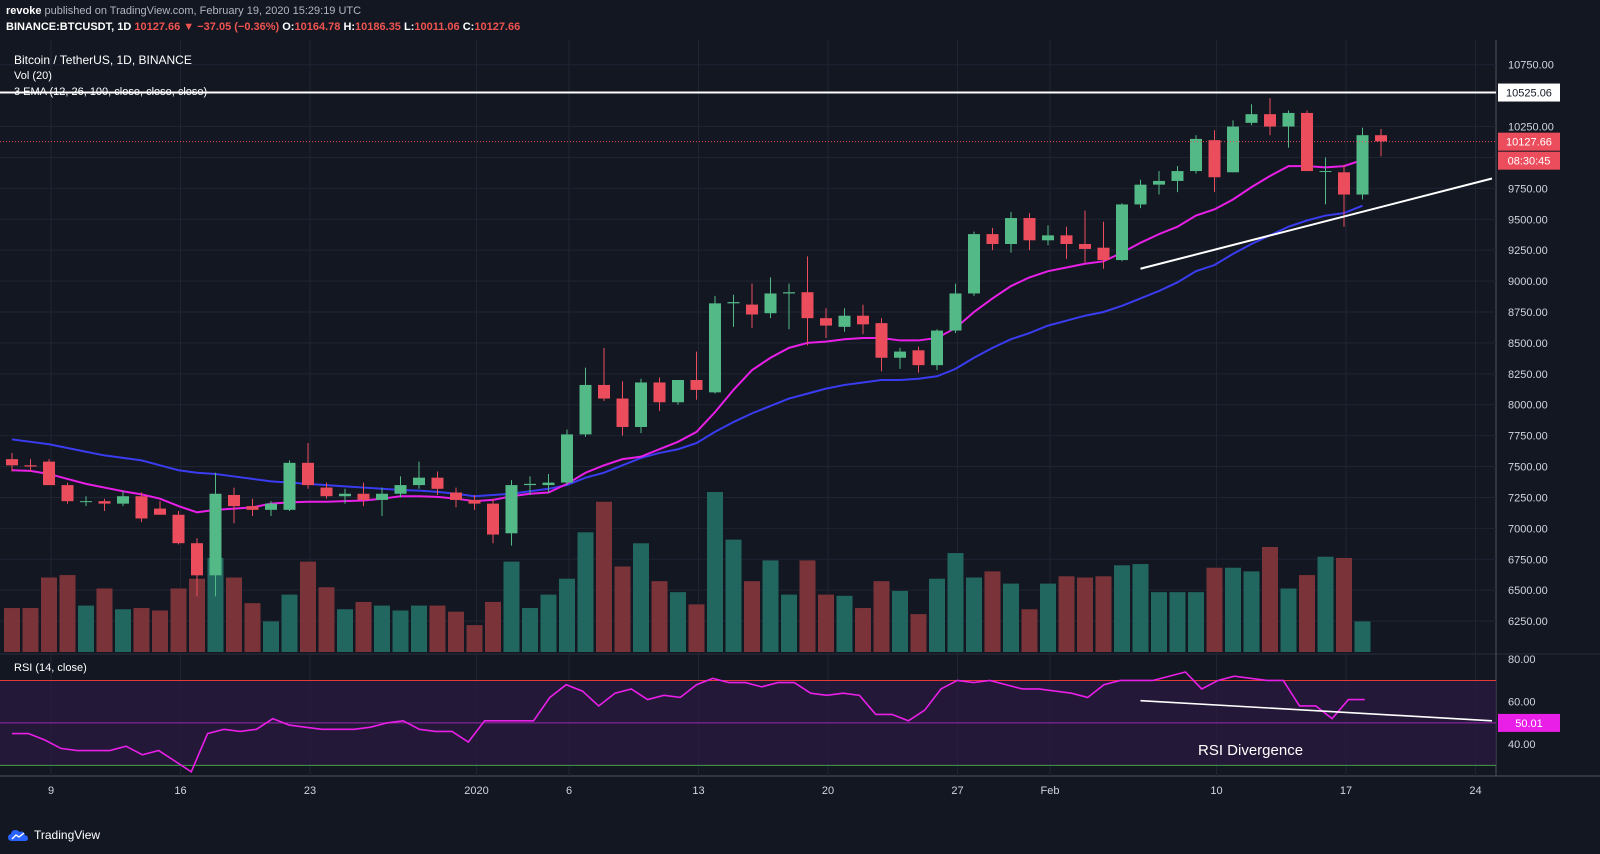 This screenshot has width=1600, height=854. I want to click on open-value: 10164.78, so click(317, 27).